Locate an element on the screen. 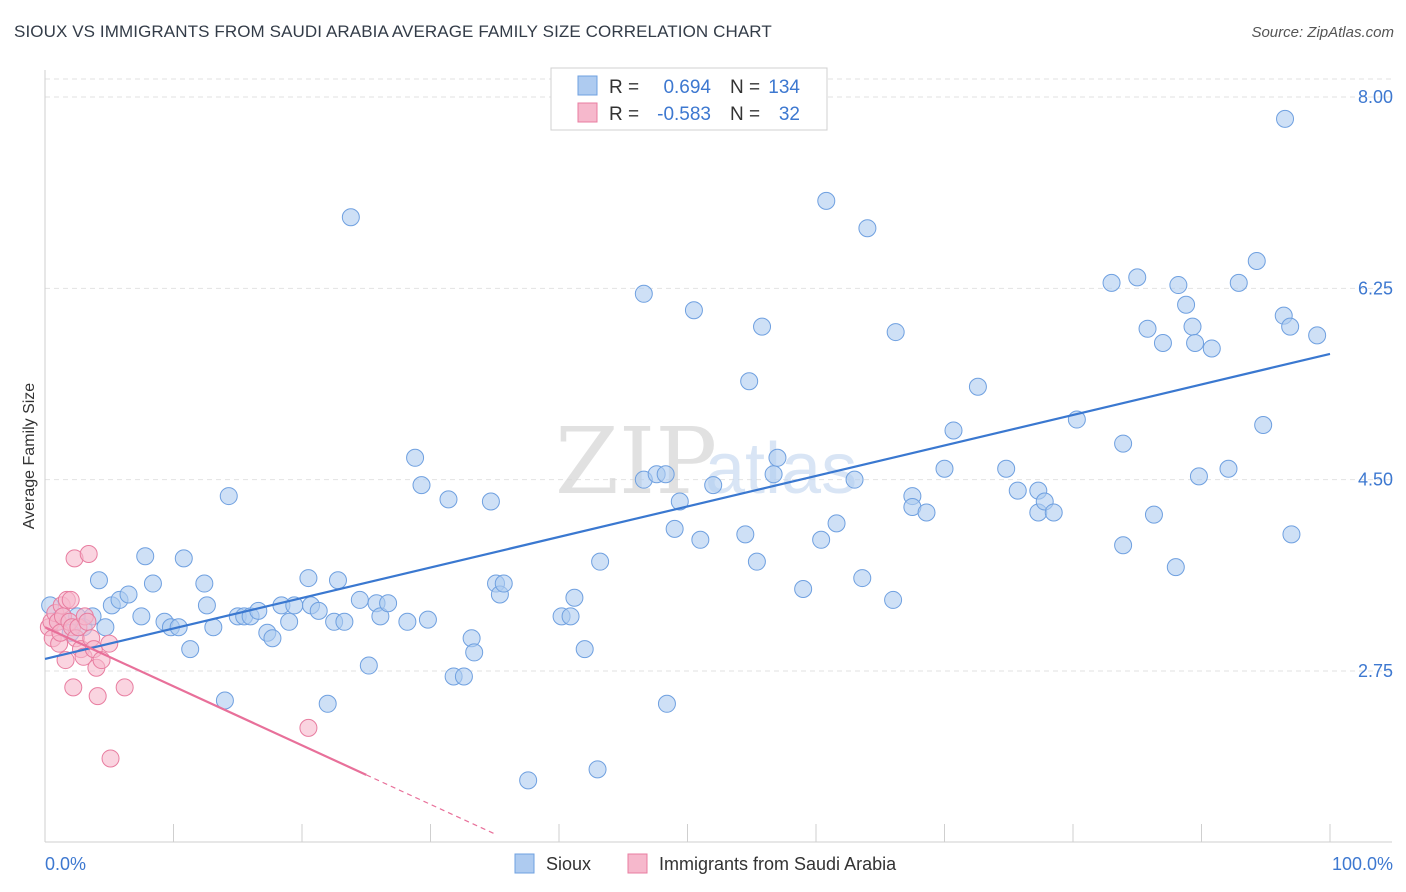  saudi-trend-line is located at coordinates (205, 701).